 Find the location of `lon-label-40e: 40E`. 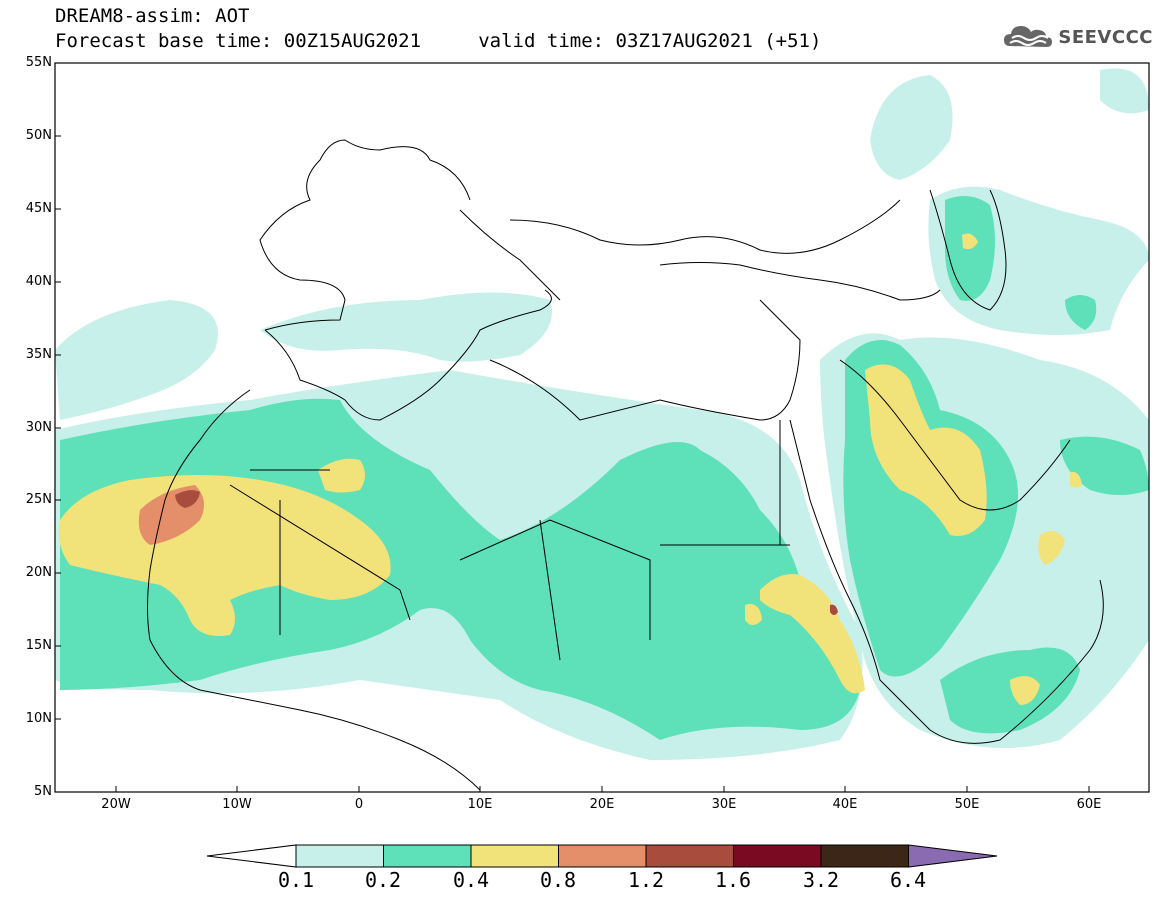

lon-label-40e: 40E is located at coordinates (845, 804).